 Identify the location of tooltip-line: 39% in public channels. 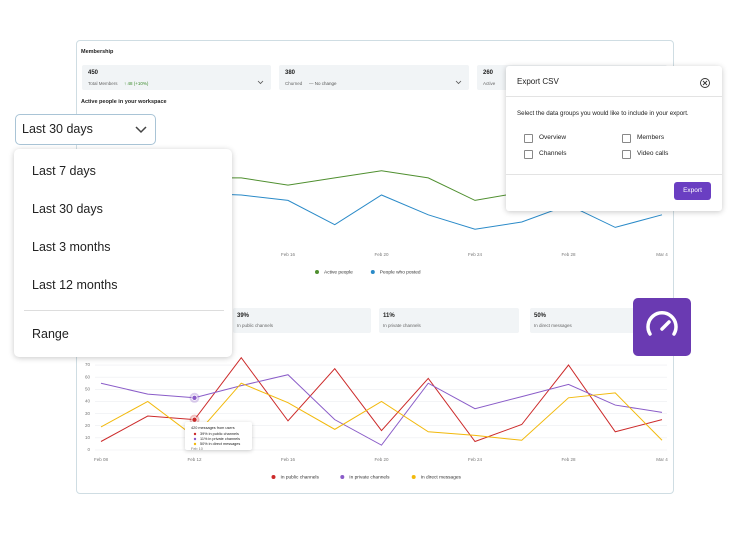
(219, 434).